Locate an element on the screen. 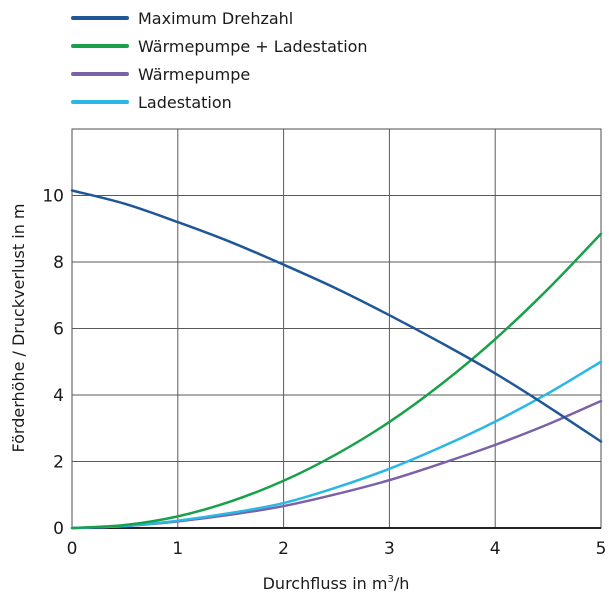 The image size is (609, 599). x-axis-label-main: Durchfluss in m is located at coordinates (325, 583).